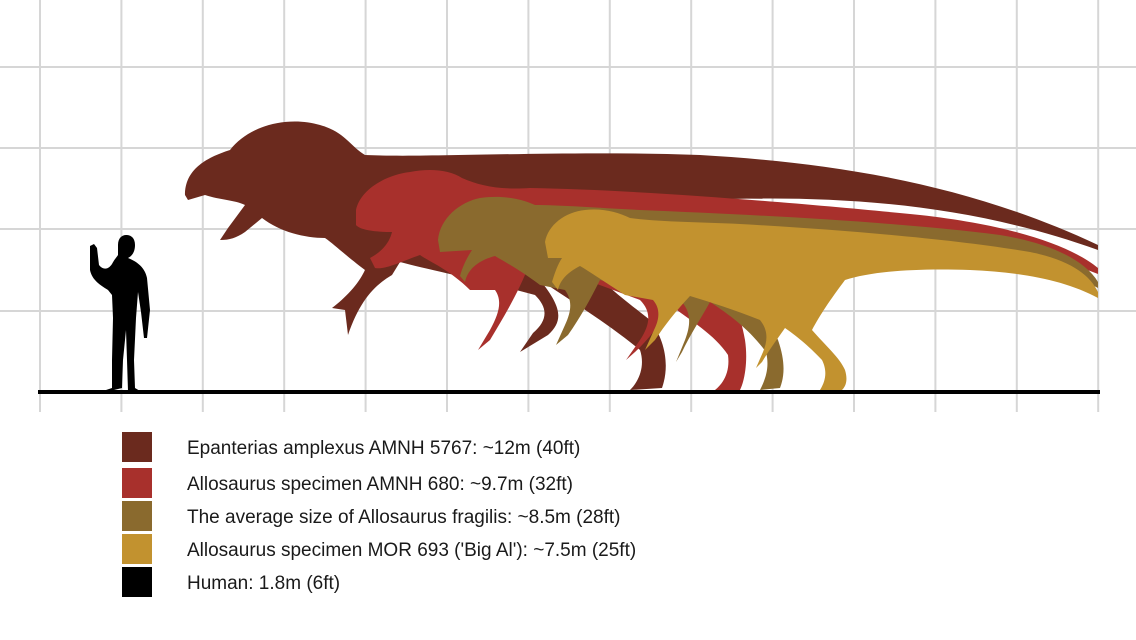  I want to click on legend-swatch-average, so click(137, 516).